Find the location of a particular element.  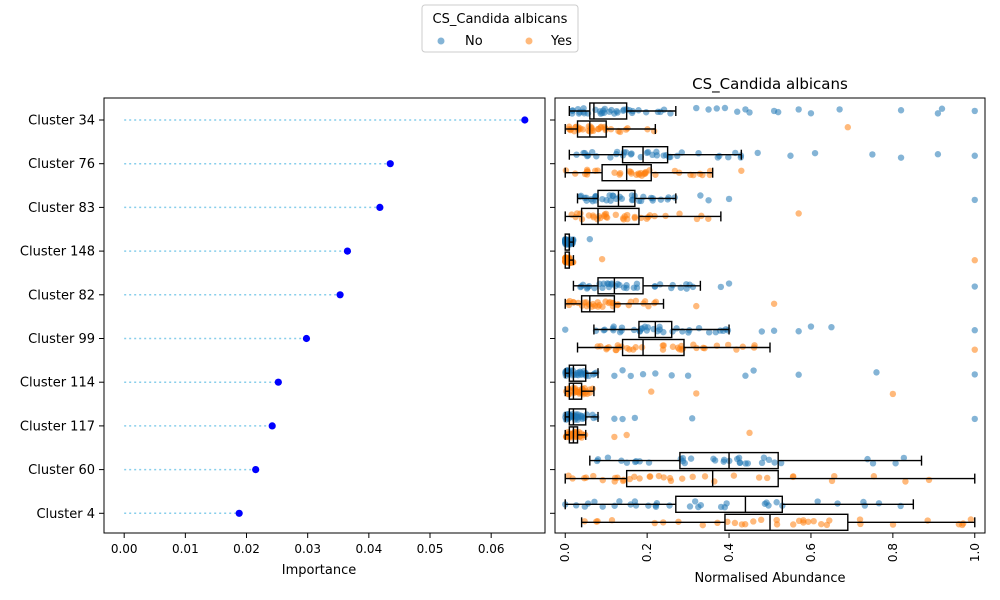

x-tick-label: 0.06 is located at coordinates (491, 549).